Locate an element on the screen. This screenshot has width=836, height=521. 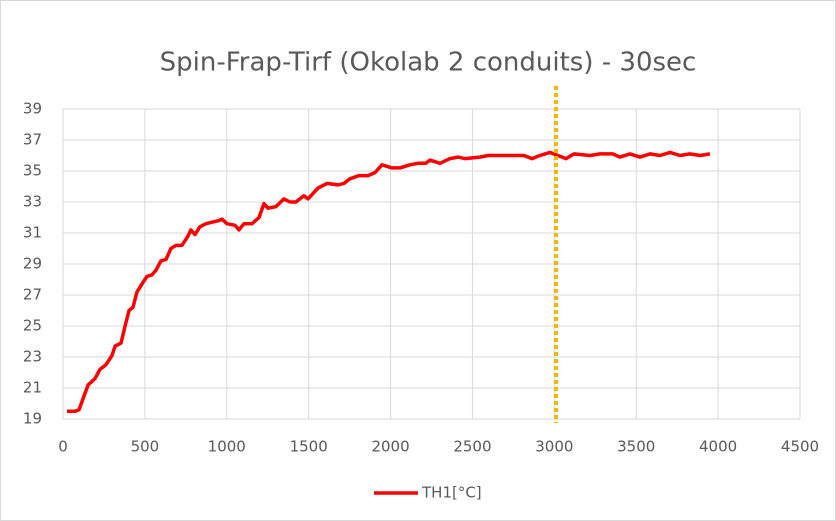
y-tick-label: 31 is located at coordinates (32, 233).